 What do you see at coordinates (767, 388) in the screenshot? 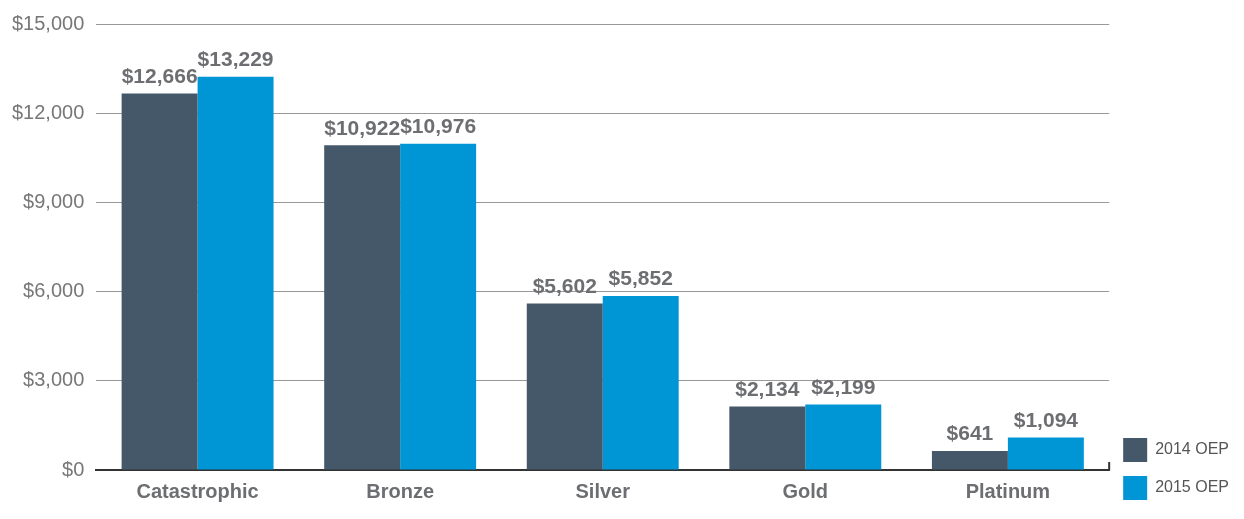
I see `data-label: $2,134` at bounding box center [767, 388].